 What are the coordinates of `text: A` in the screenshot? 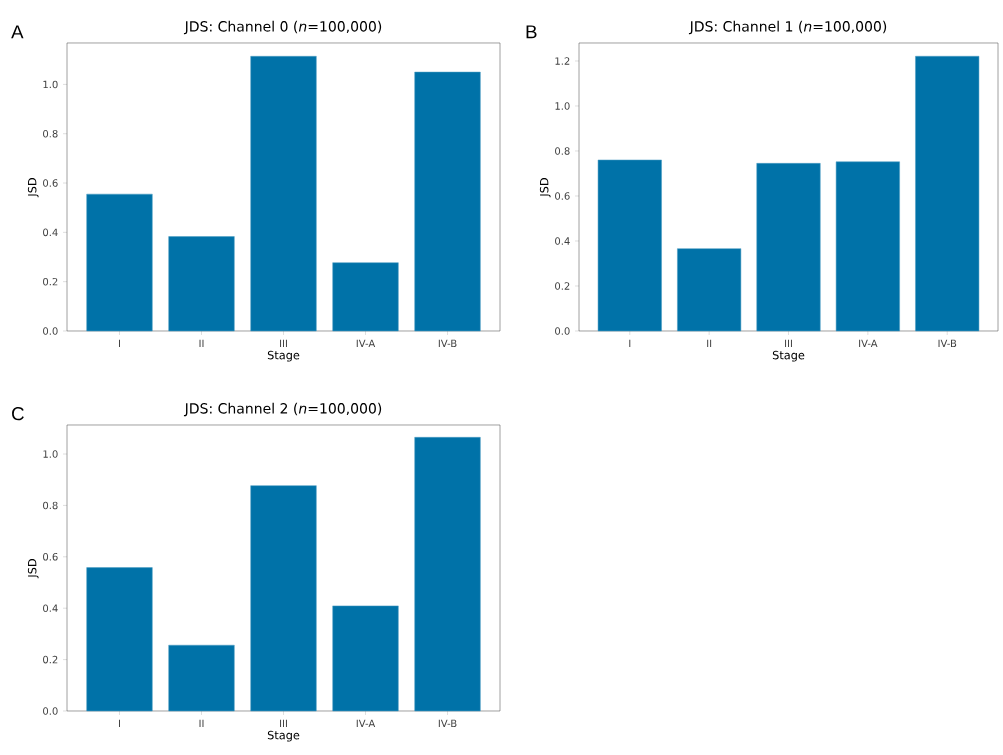 It's located at (17, 32).